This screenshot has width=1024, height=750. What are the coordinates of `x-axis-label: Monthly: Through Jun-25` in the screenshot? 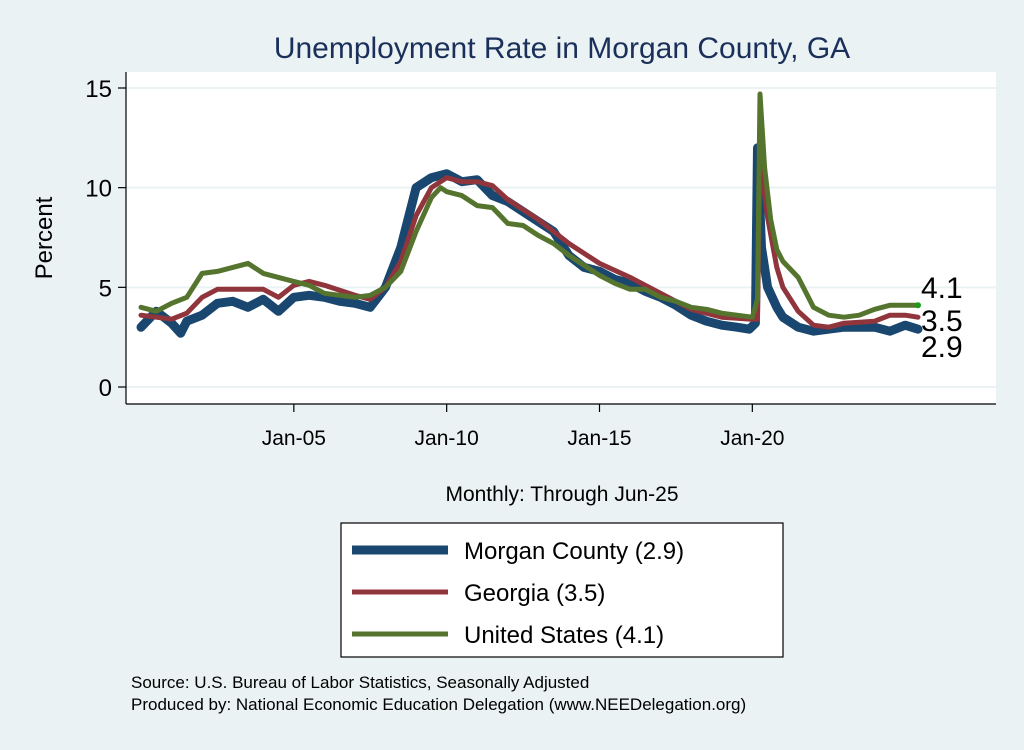 It's located at (561, 494).